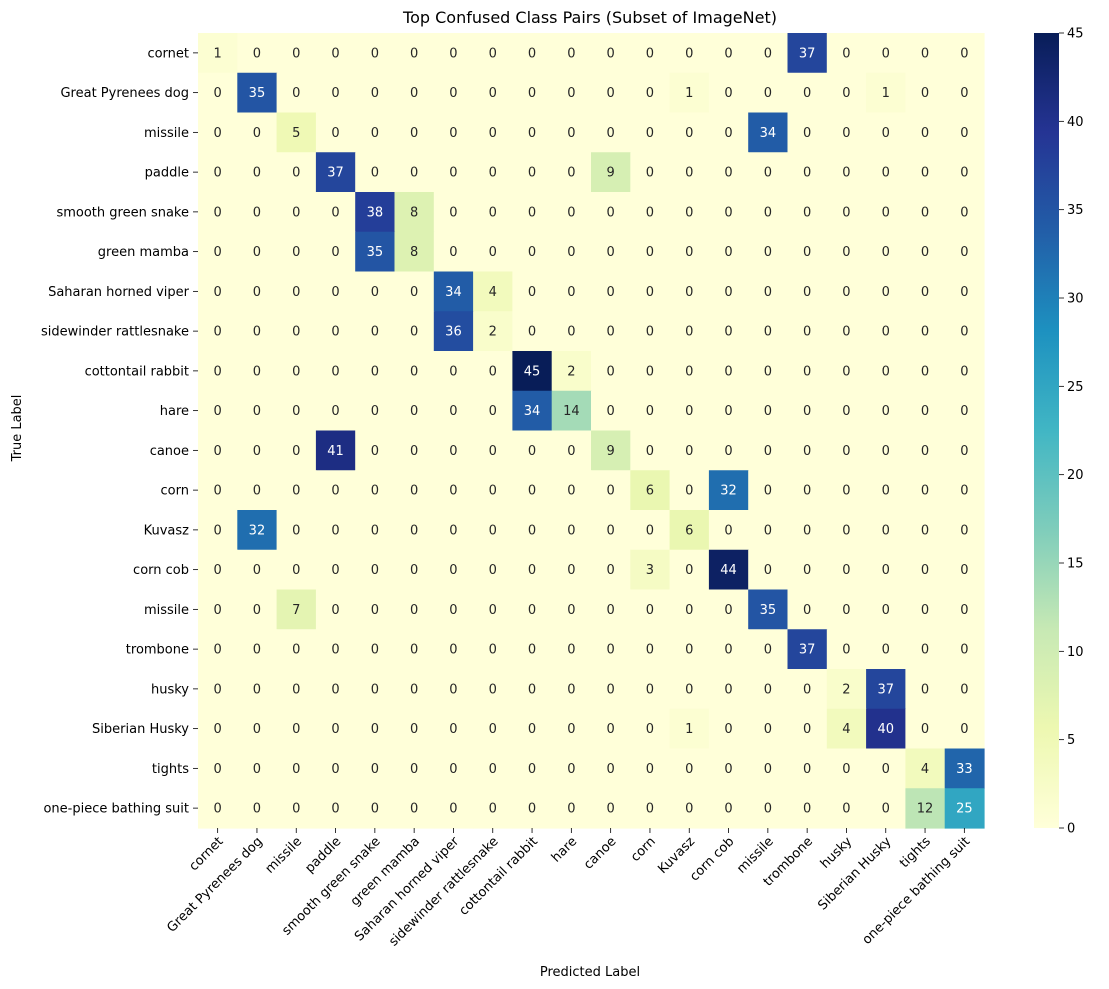  I want to click on cell-value-label: 4, so click(846, 729).